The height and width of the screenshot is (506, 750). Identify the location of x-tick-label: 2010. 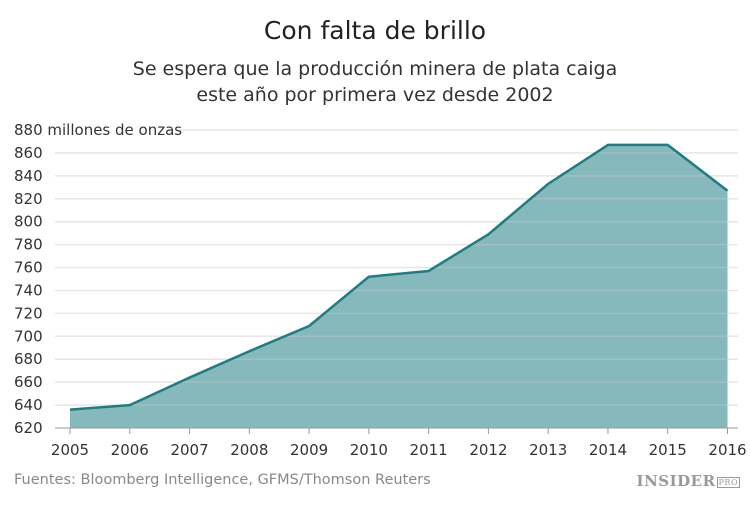
(369, 450).